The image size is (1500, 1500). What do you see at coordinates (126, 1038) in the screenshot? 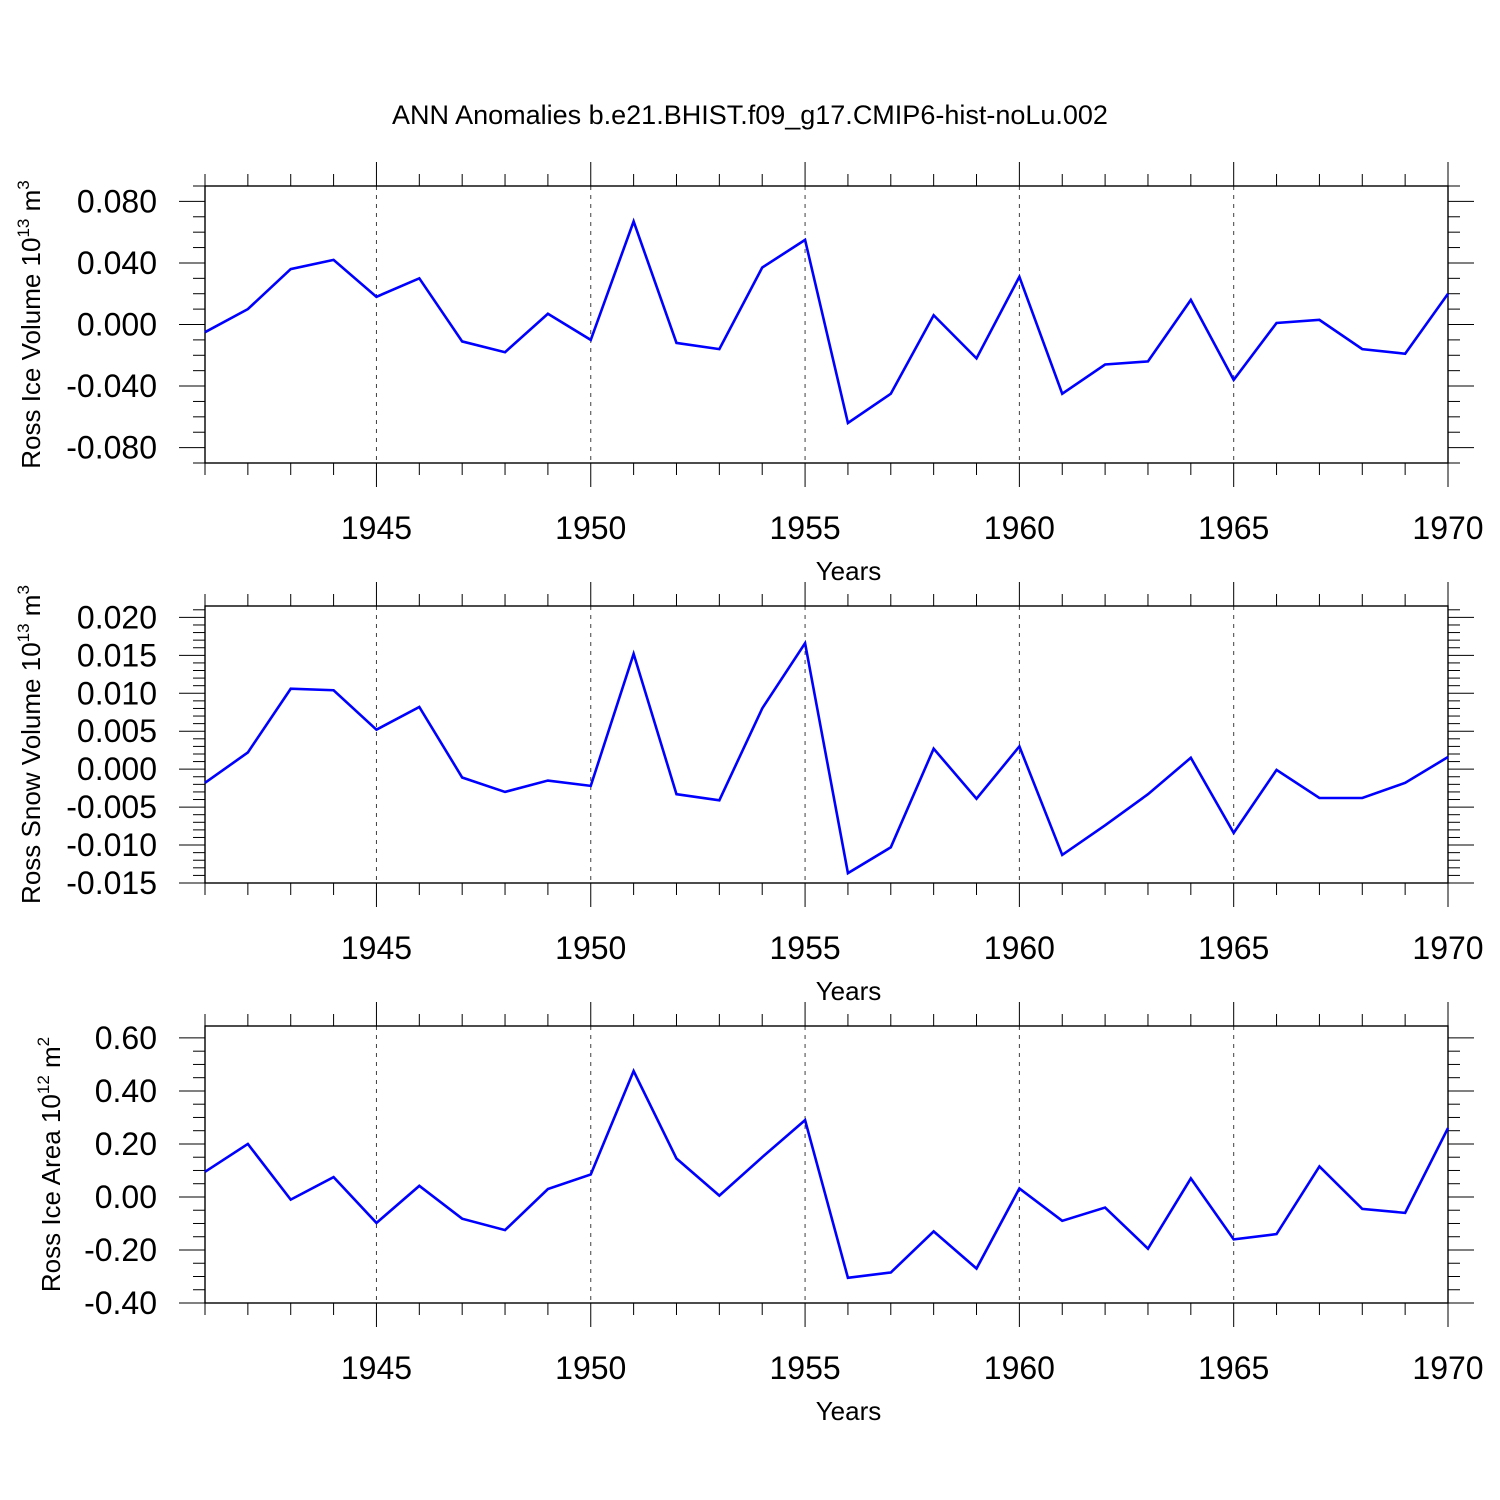
I see `y-tick-label: 0.60` at bounding box center [126, 1038].